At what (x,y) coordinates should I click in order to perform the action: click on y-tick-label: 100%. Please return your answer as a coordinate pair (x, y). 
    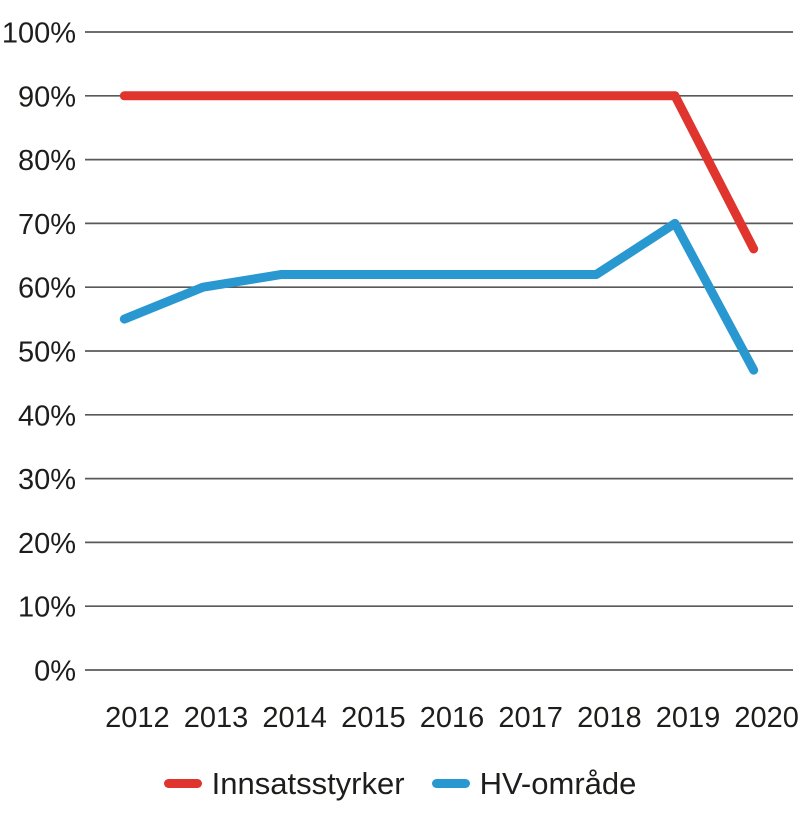
    Looking at the image, I should click on (39, 34).